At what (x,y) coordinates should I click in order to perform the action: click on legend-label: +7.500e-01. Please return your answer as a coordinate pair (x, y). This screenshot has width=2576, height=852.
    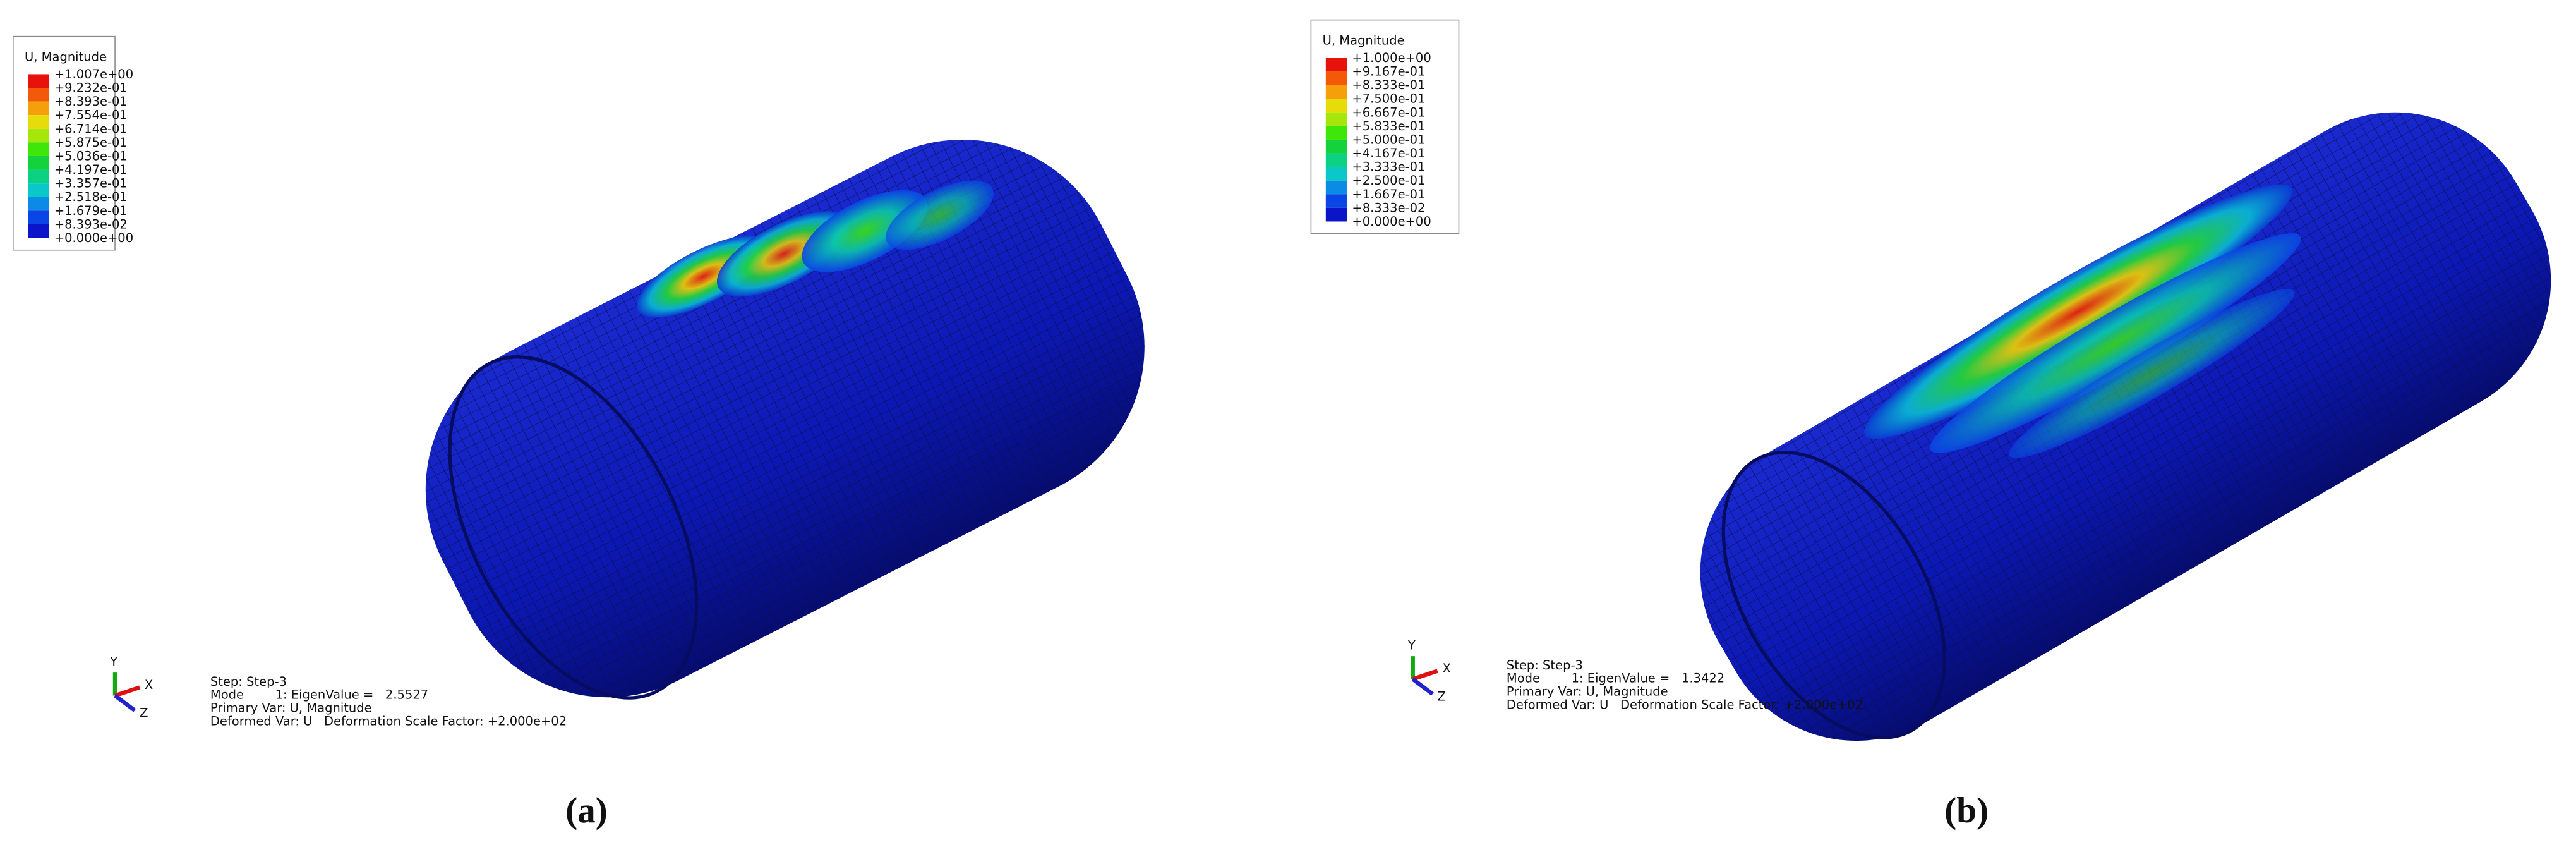
    Looking at the image, I should click on (1388, 99).